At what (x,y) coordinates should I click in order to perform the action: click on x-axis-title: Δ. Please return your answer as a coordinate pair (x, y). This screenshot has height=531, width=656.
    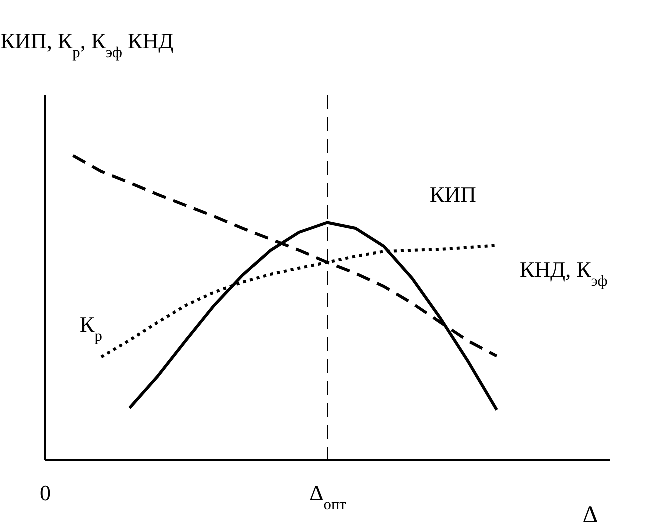
    Looking at the image, I should click on (590, 515).